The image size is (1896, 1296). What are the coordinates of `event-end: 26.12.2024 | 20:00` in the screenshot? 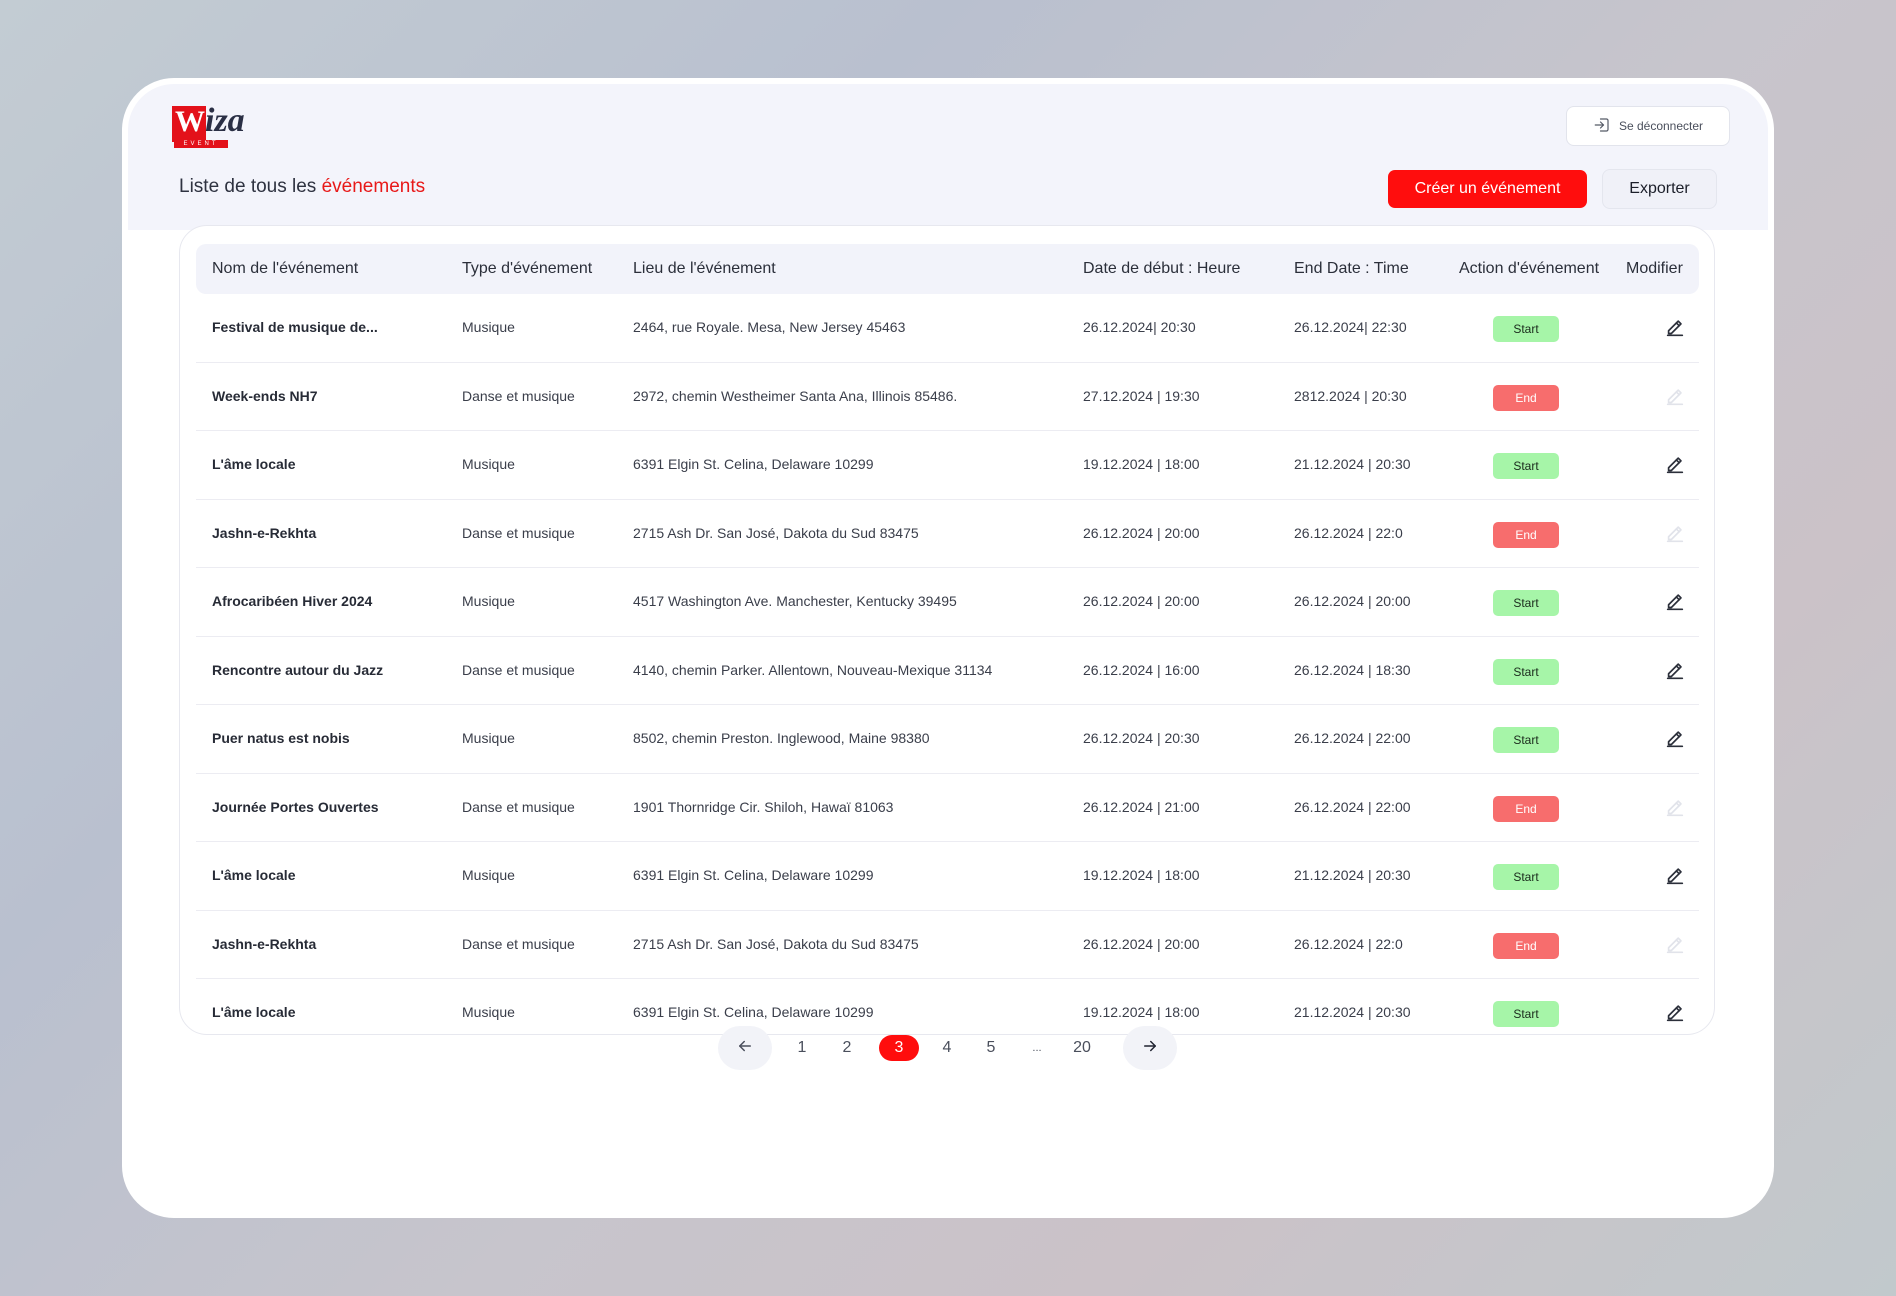 It's located at (1352, 601).